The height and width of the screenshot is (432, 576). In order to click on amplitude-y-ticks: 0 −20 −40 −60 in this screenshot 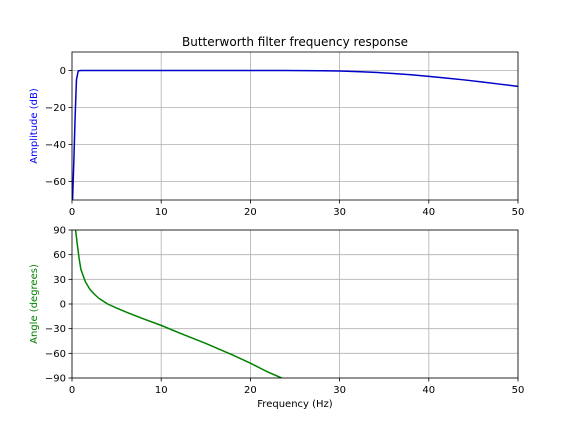, I will do `click(58, 127)`.